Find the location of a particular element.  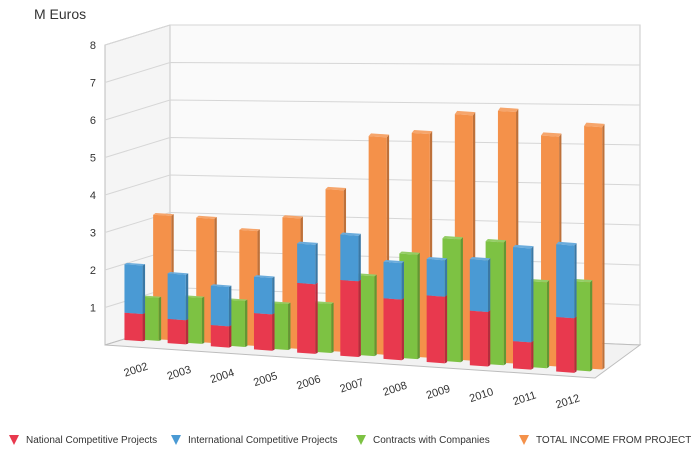

legend-label: National Competitive Projects is located at coordinates (92, 440).